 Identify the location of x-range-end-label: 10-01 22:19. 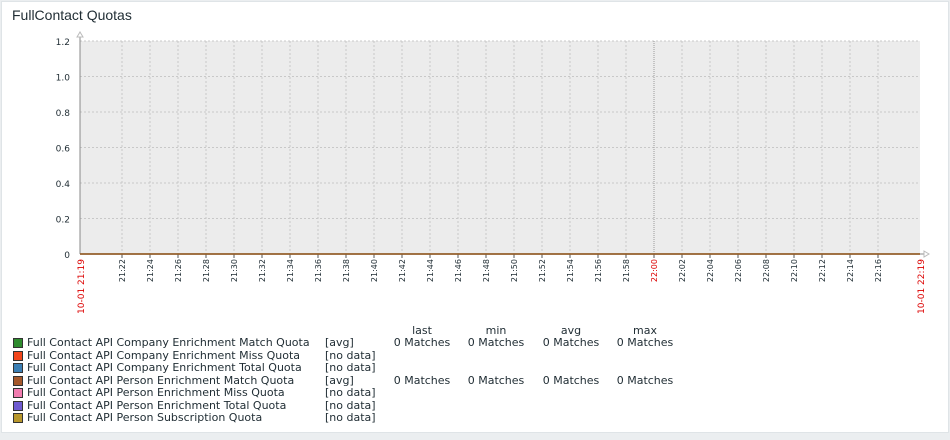
(922, 286).